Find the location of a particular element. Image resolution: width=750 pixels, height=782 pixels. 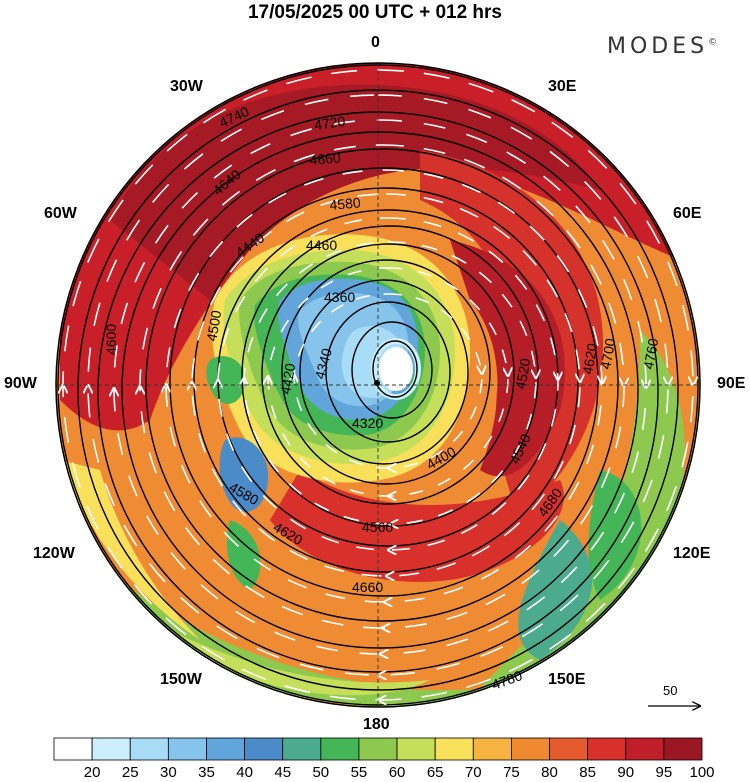

lon-label-60w: 60W is located at coordinates (60, 213).